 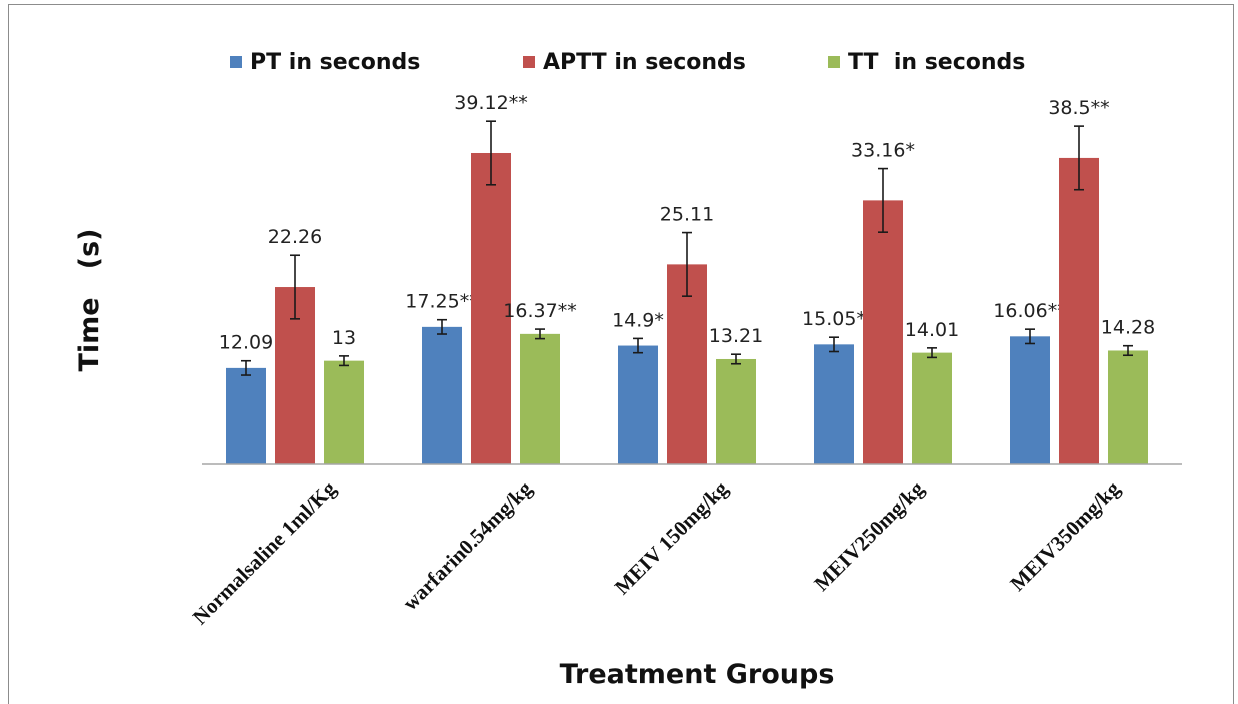 I want to click on data-label-1-4: 15.05*, so click(x=834, y=319).